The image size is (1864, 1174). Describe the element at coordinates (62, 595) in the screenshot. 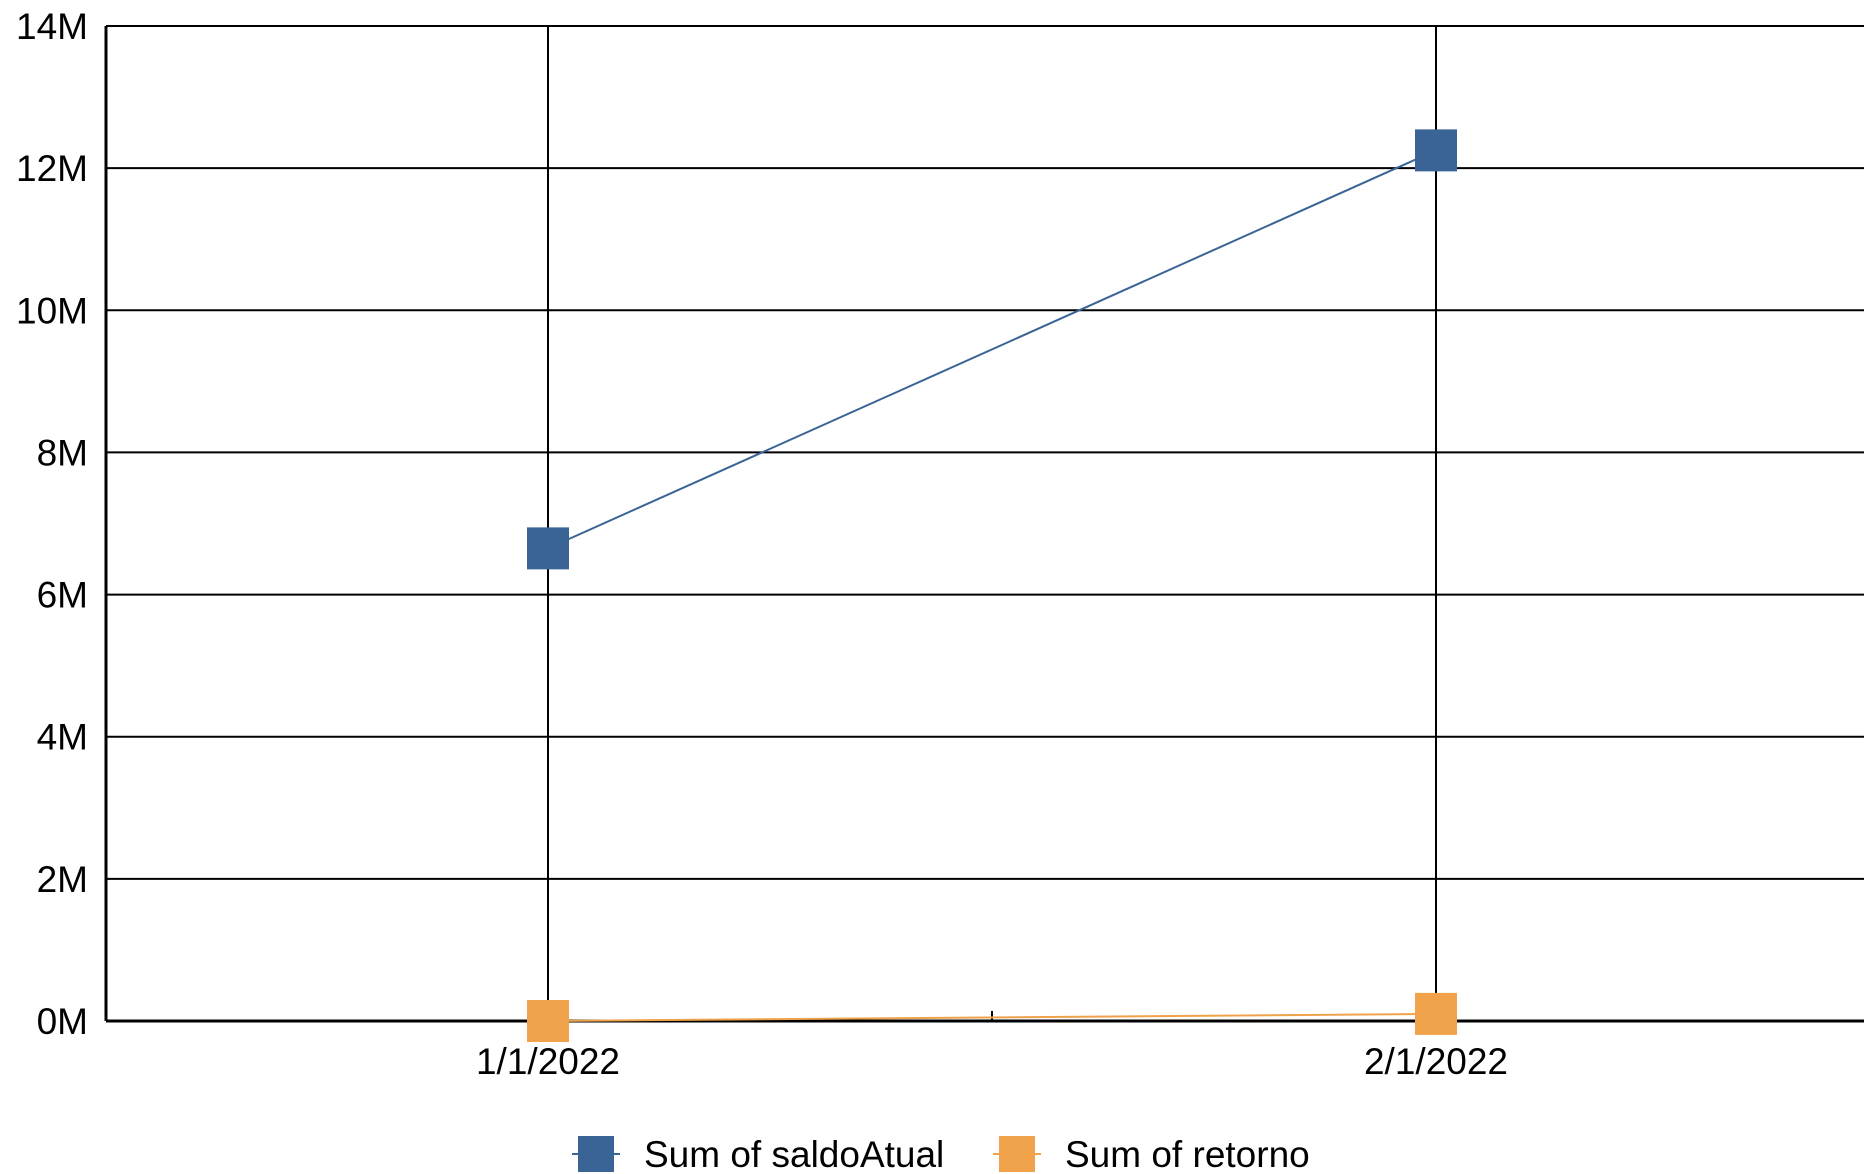

I see `y-tick-label: 6M` at that location.